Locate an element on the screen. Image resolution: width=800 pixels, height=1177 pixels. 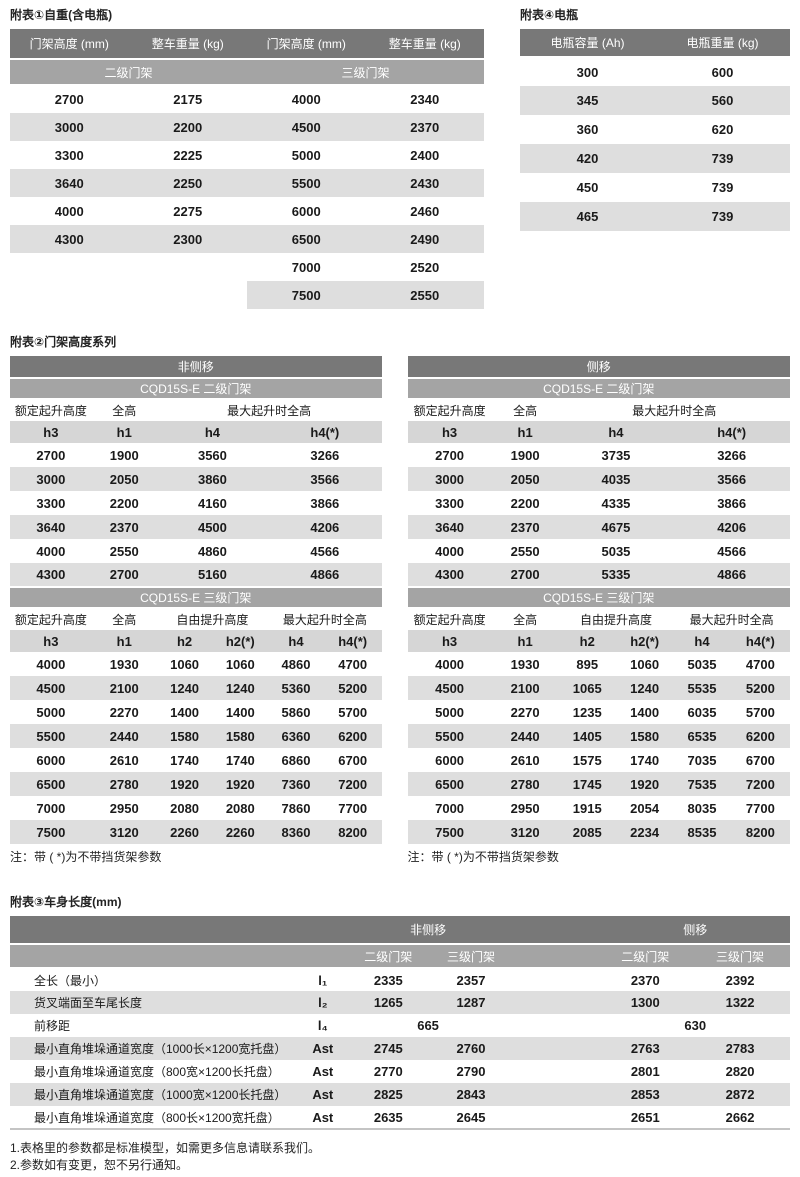
symbol-header-row: h3 h1 h4 h4(*) is located at coordinates (196, 432).